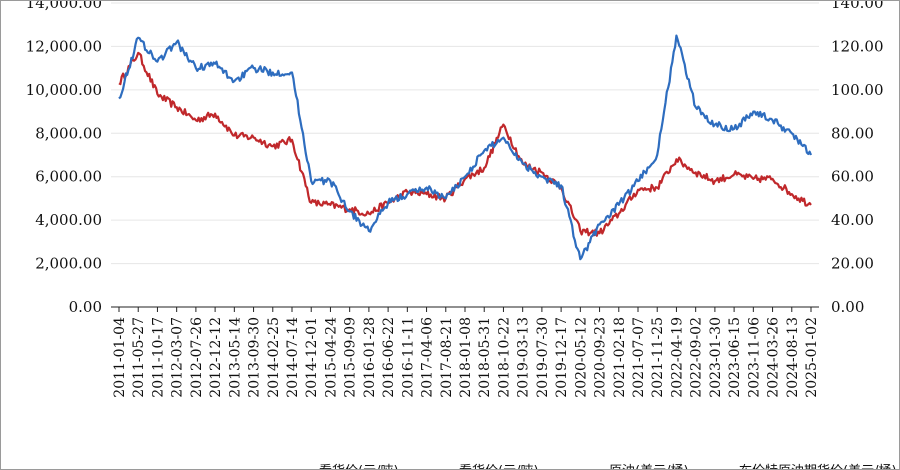  I want to click on x-tick-label: 2019-07-30, so click(543, 357).